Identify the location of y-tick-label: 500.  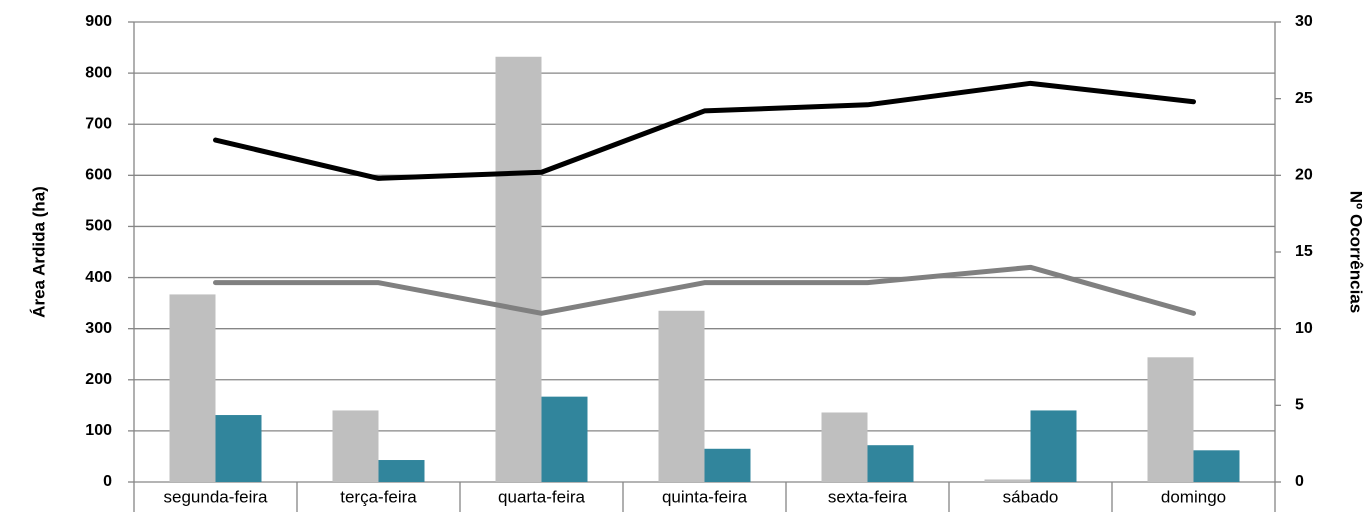
(98, 226).